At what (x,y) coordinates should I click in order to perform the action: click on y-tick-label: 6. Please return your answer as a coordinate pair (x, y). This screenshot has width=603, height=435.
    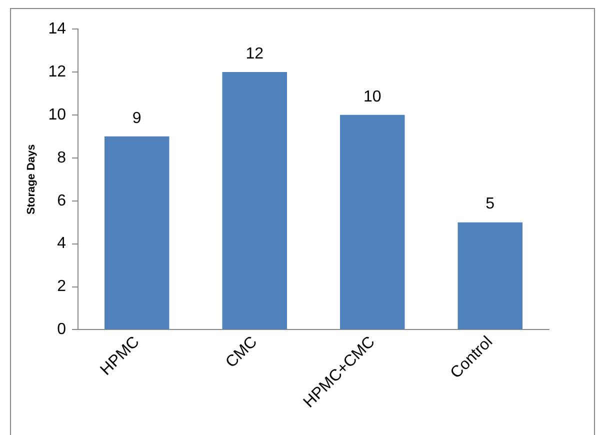
    Looking at the image, I should click on (61, 201).